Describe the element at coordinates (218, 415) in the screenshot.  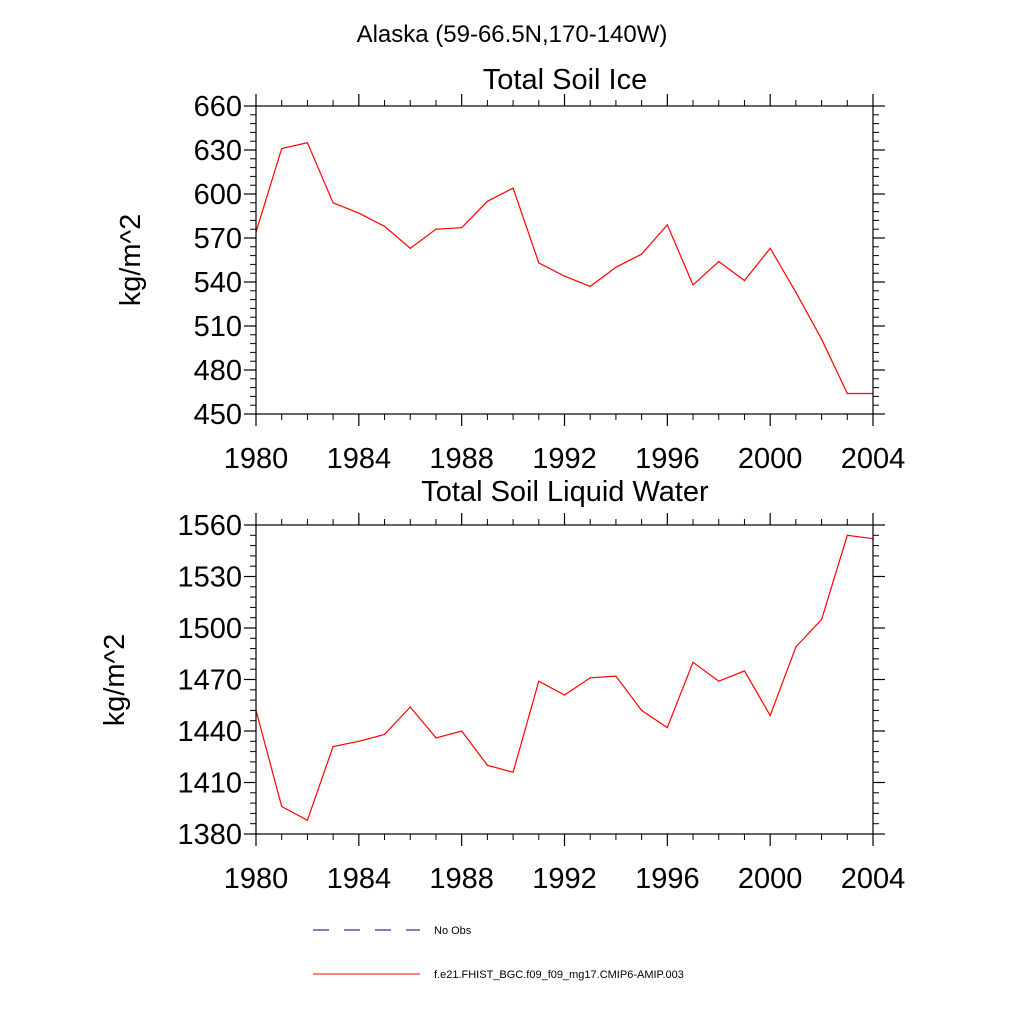
I see `y-tick-label: 450` at that location.